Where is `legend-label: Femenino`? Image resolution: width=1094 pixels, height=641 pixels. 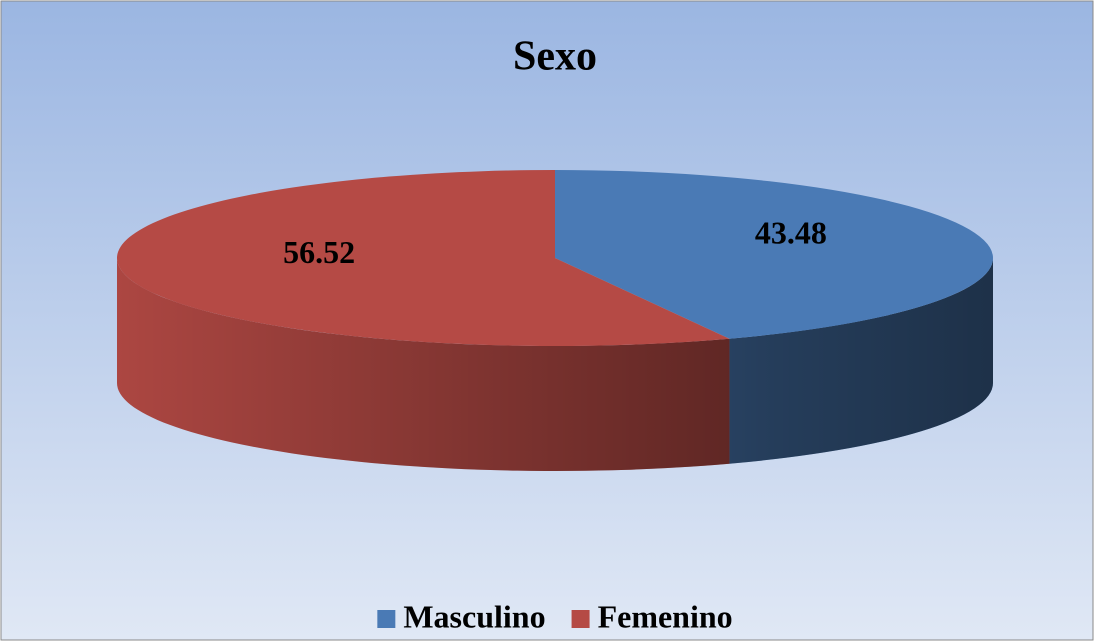 legend-label: Femenino is located at coordinates (665, 616).